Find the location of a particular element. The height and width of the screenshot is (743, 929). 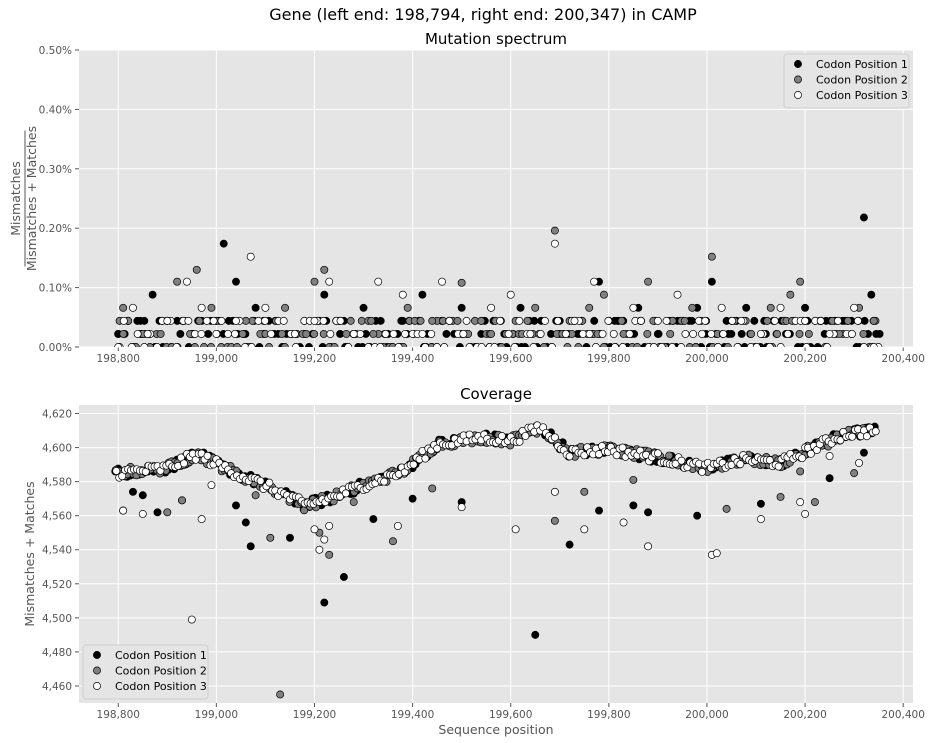

y-tick-label: 4,480 is located at coordinates (57, 653).